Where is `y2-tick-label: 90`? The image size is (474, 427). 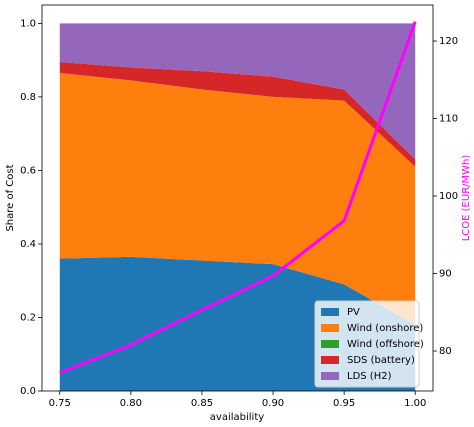 y2-tick-label: 90 is located at coordinates (445, 274).